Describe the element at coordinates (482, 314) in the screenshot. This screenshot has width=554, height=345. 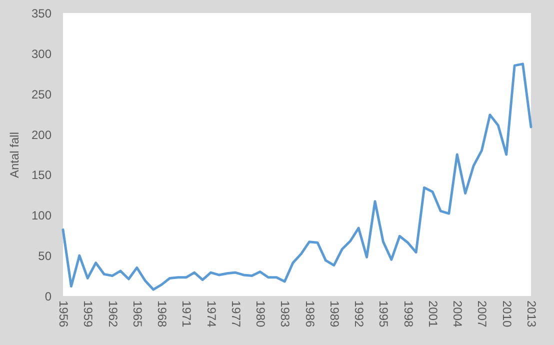
I see `x-tick-label: 2007` at that location.